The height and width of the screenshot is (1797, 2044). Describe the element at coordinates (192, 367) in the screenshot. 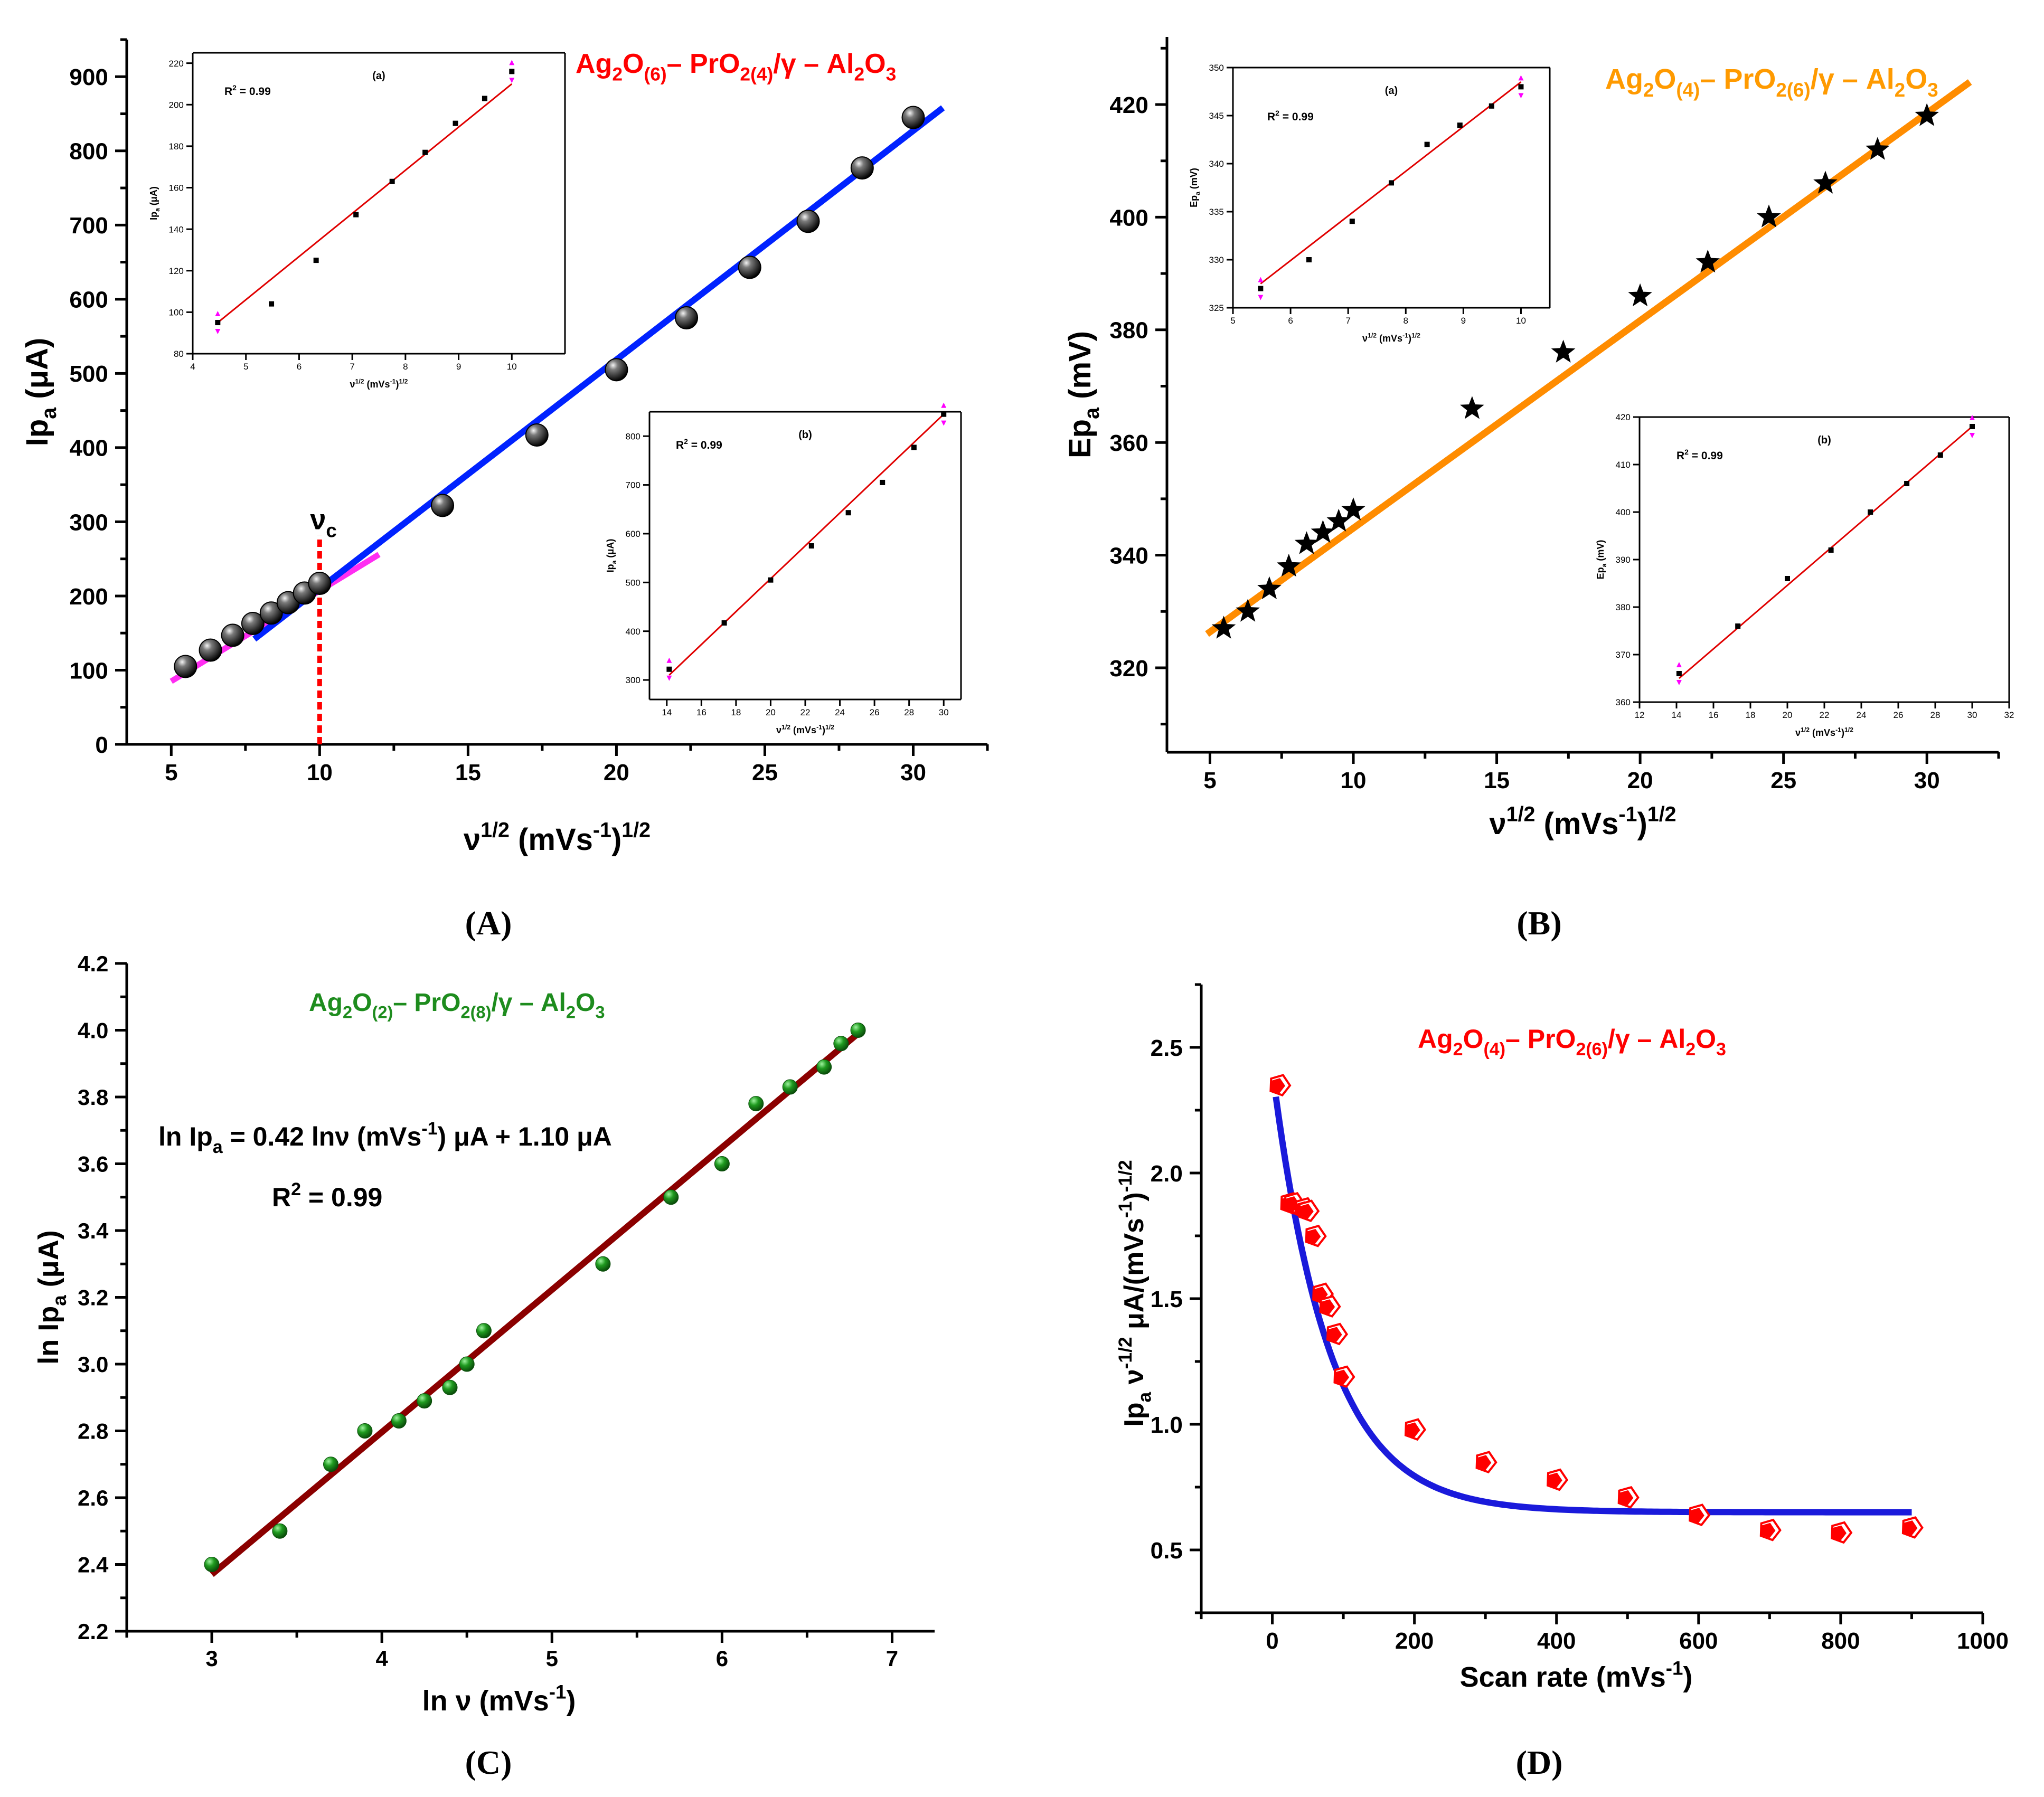

I see `x-tick-label: 4` at that location.